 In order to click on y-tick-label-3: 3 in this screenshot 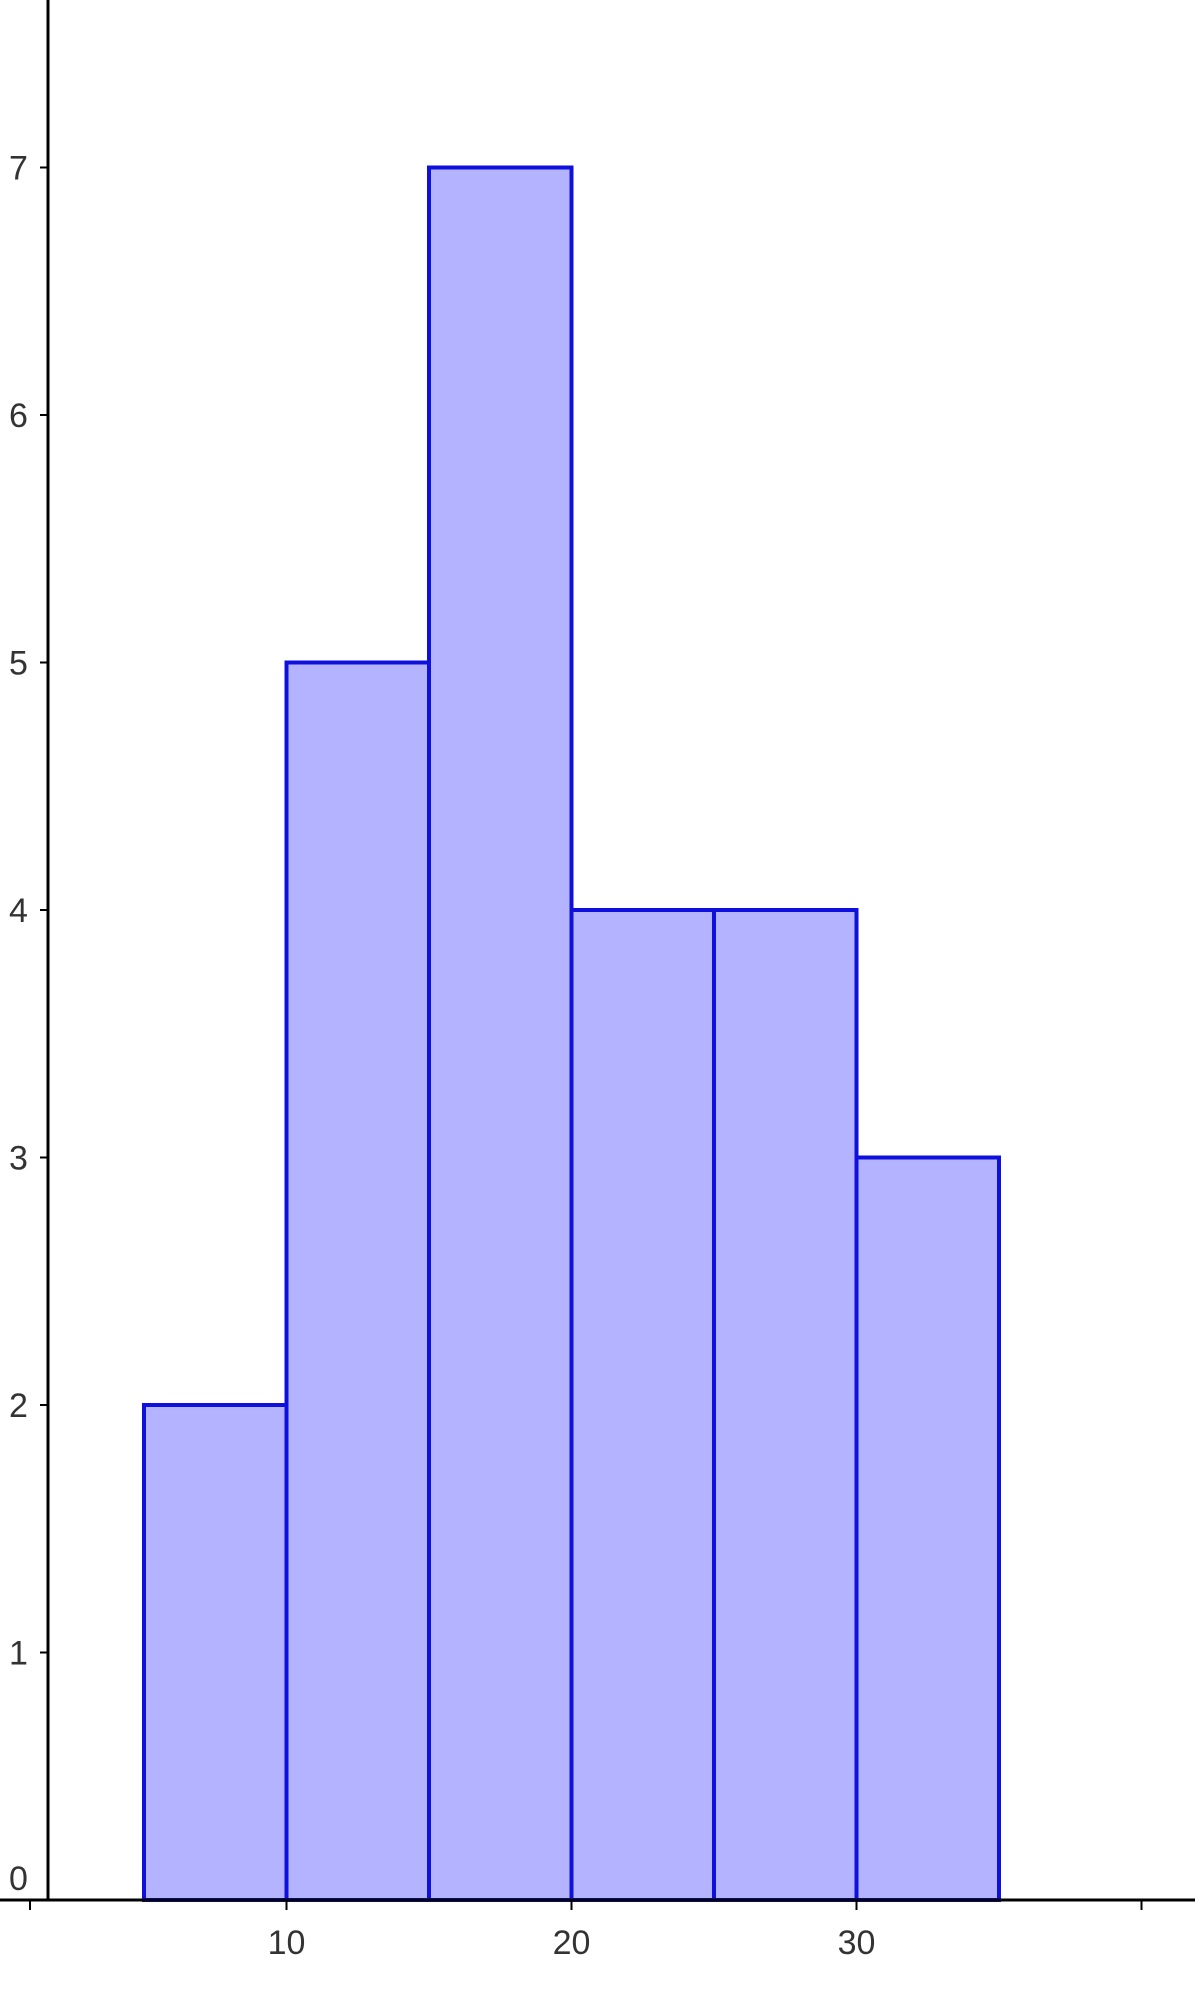, I will do `click(18, 1159)`.